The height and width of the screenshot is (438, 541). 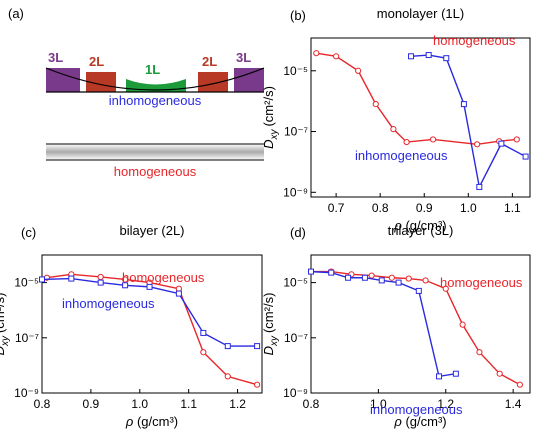 What do you see at coordinates (151, 230) in the screenshot?
I see `chart-title: bilayer (2L)` at bounding box center [151, 230].